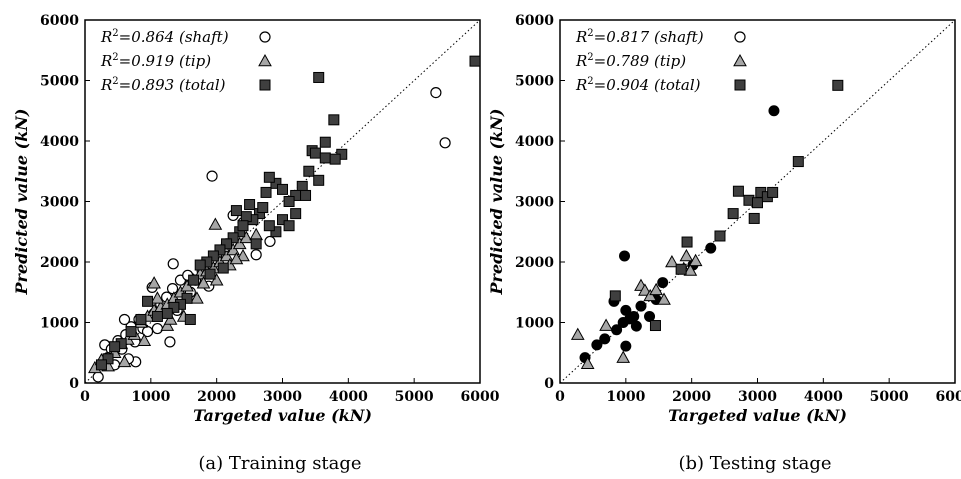 This screenshot has height=479, width=961. I want to click on y-tick-label: 6000, so click(534, 21).